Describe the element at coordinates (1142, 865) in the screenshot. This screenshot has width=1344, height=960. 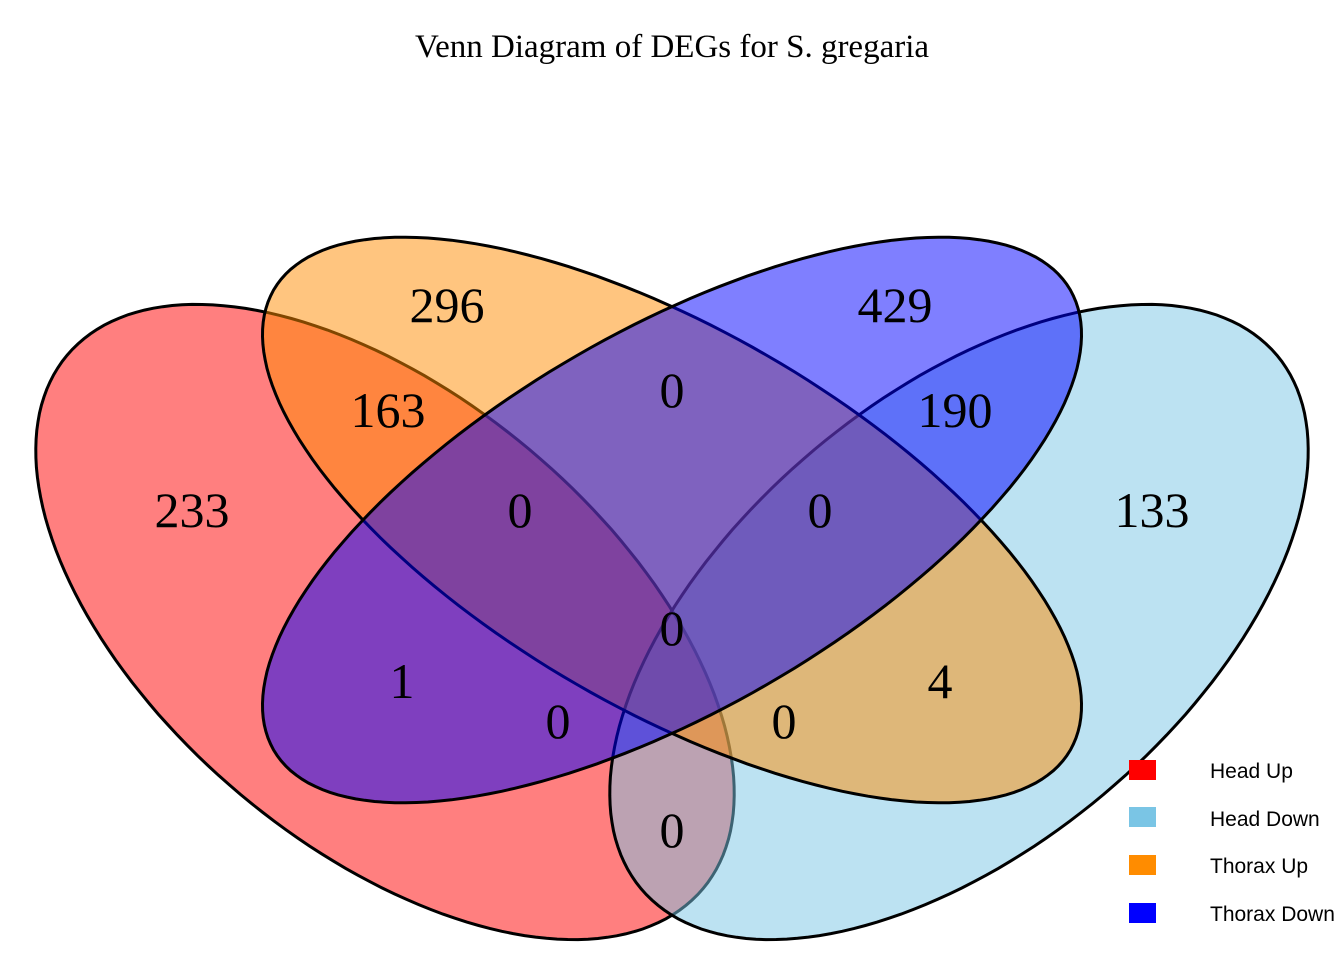
I see `legend-swatch-thorax-up` at that location.